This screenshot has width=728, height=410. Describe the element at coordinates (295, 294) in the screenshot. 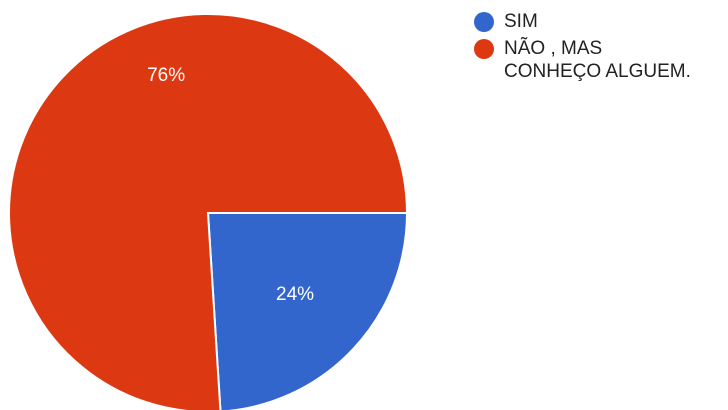

I see `slice-label-sim: 24%` at that location.